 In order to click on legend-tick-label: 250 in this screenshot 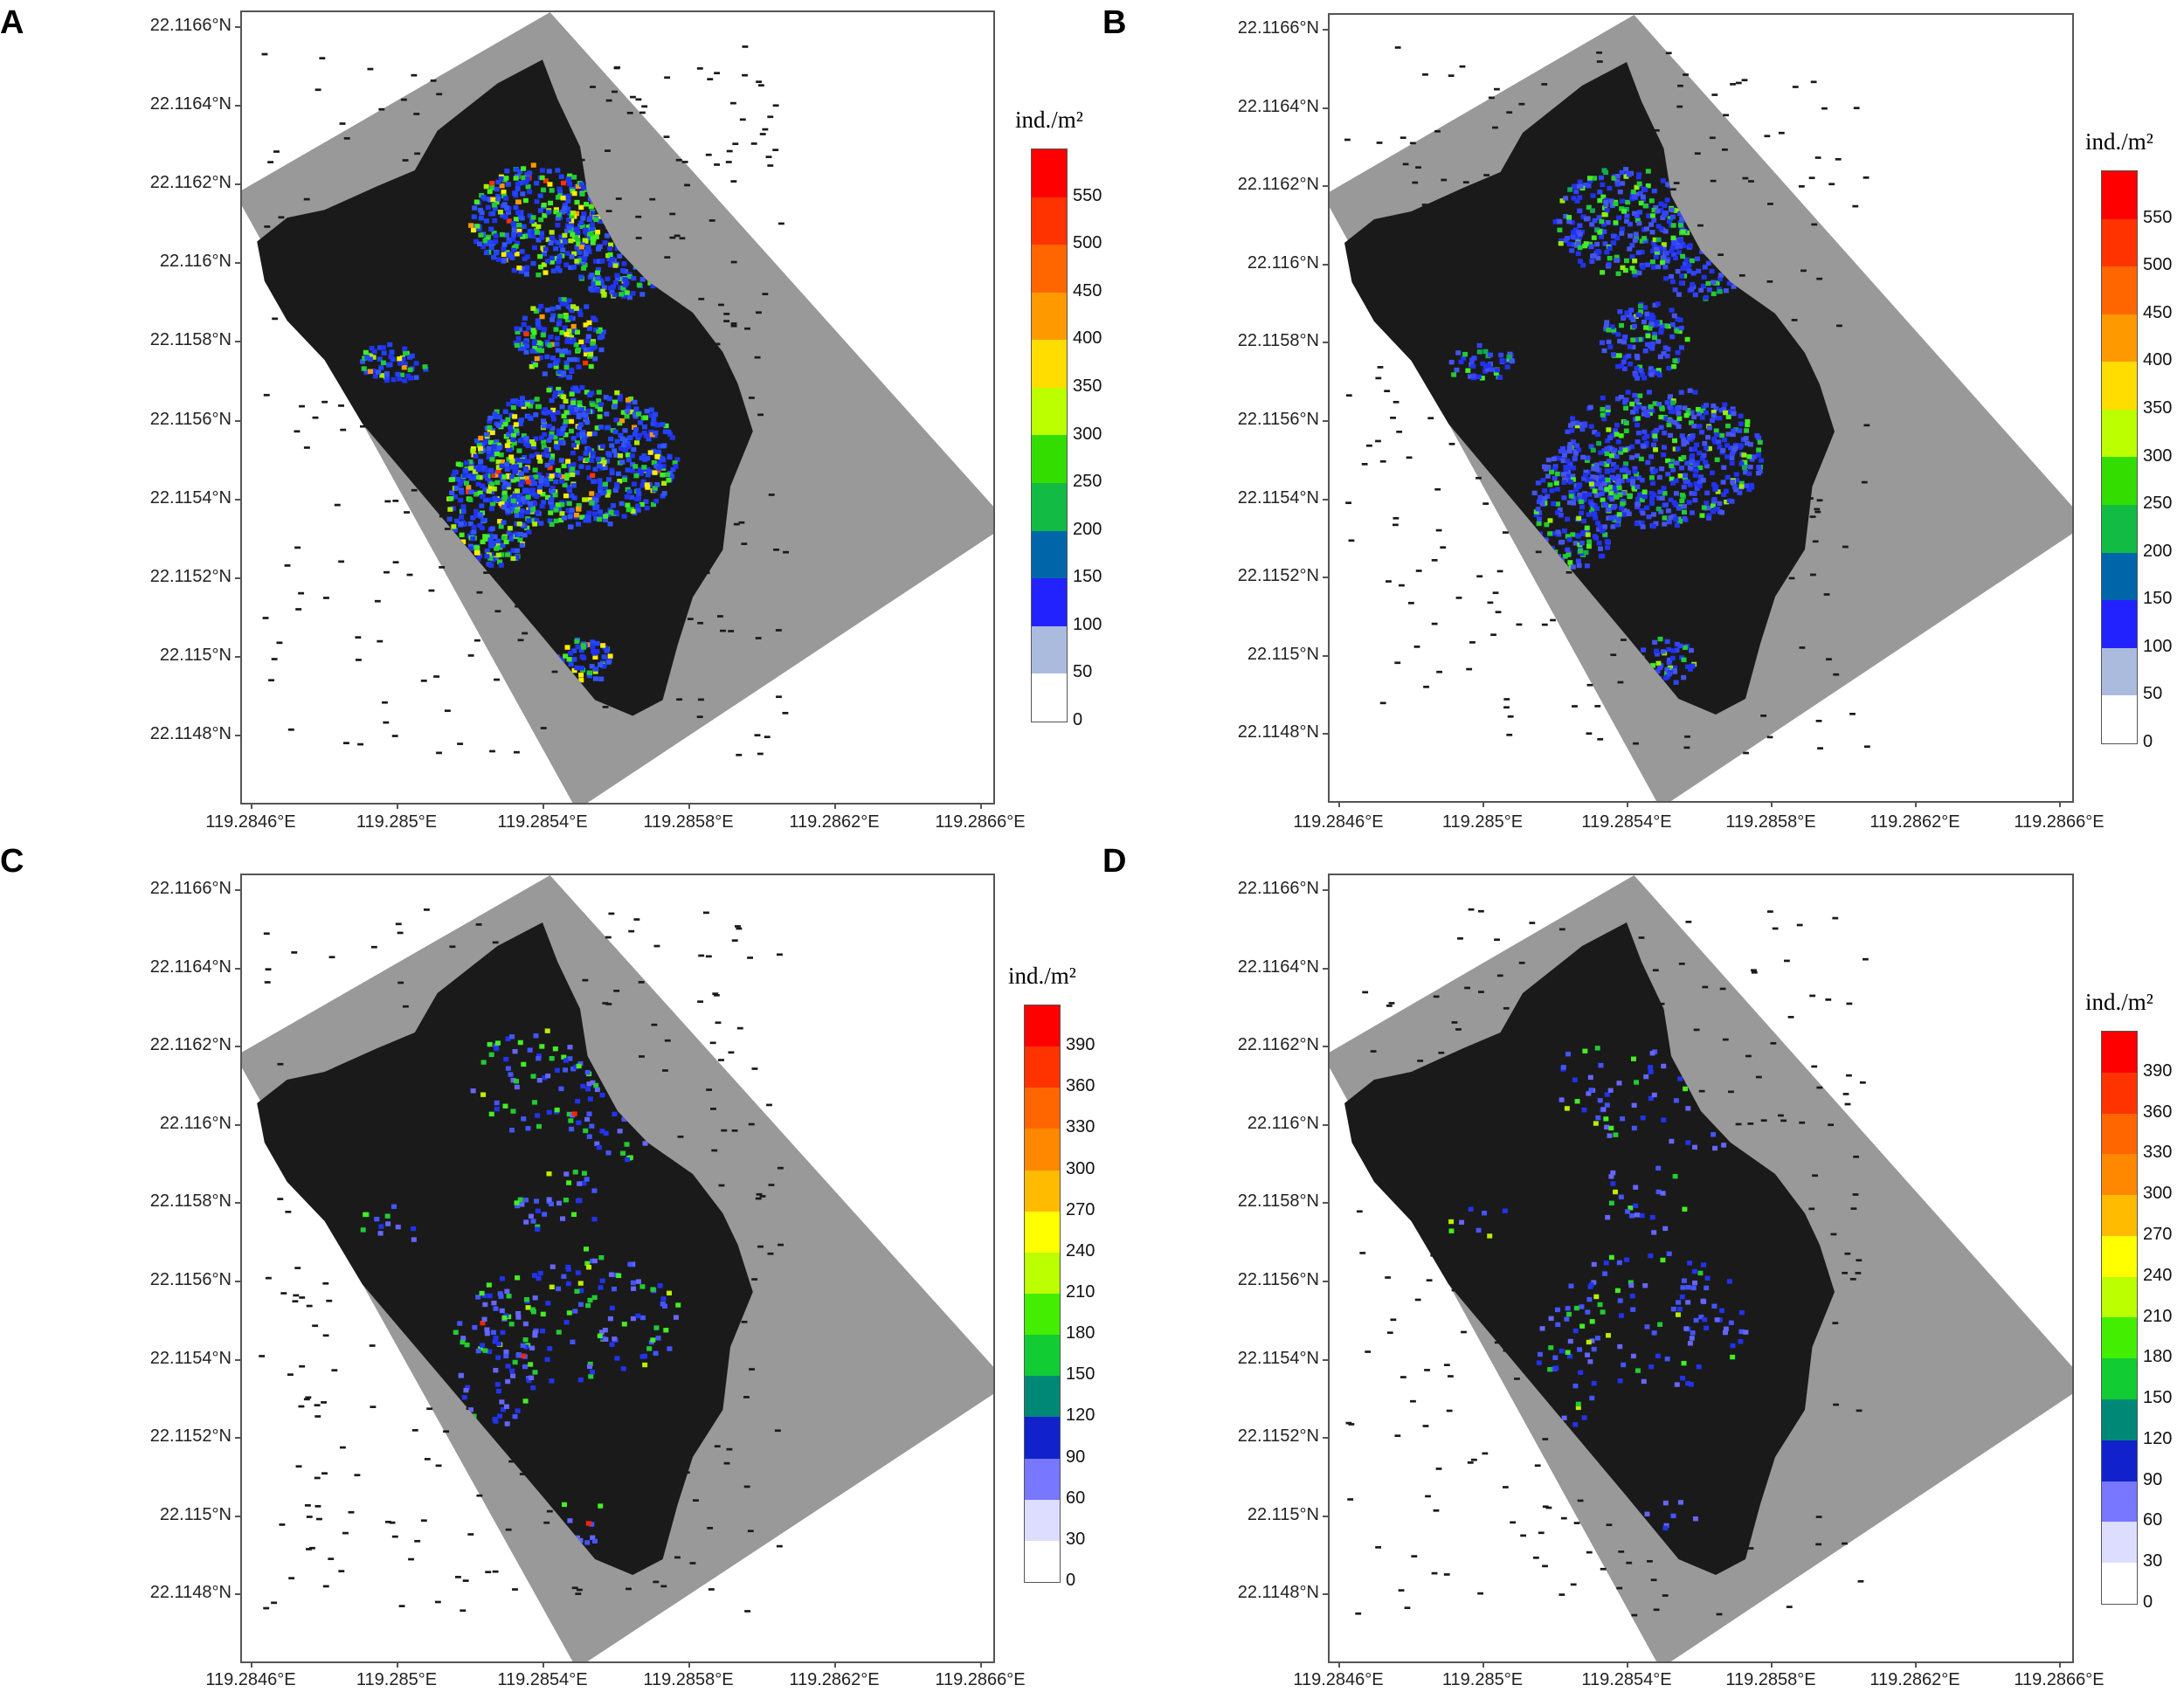, I will do `click(2158, 504)`.